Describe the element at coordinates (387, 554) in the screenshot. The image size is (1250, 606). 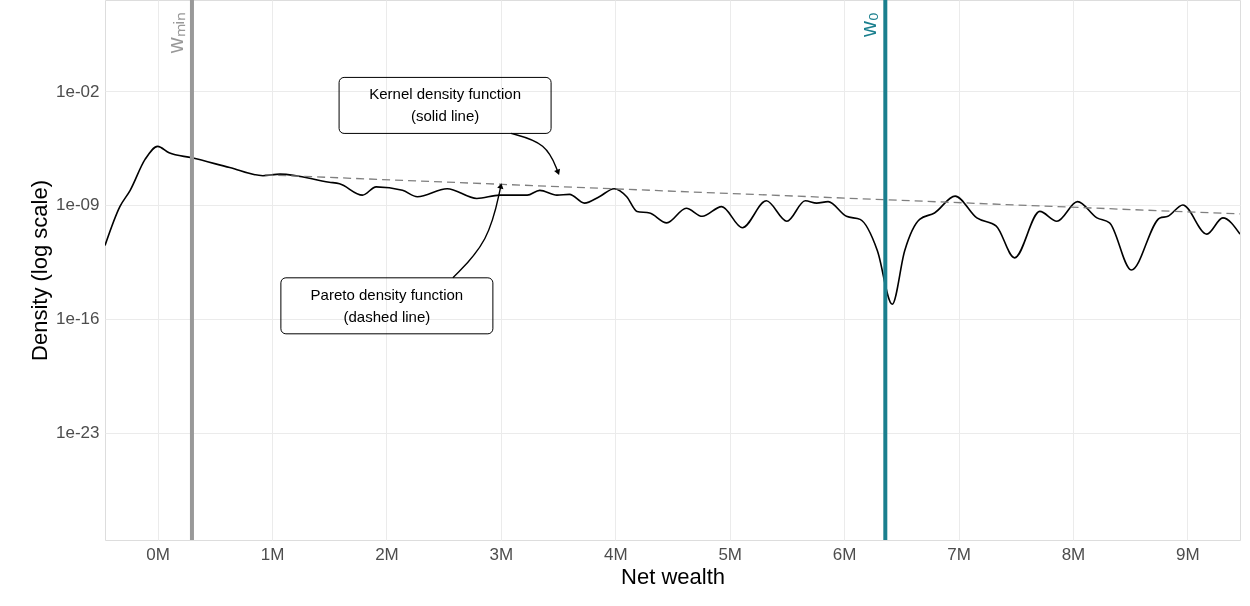
I see `x-tick-label: 2M` at that location.